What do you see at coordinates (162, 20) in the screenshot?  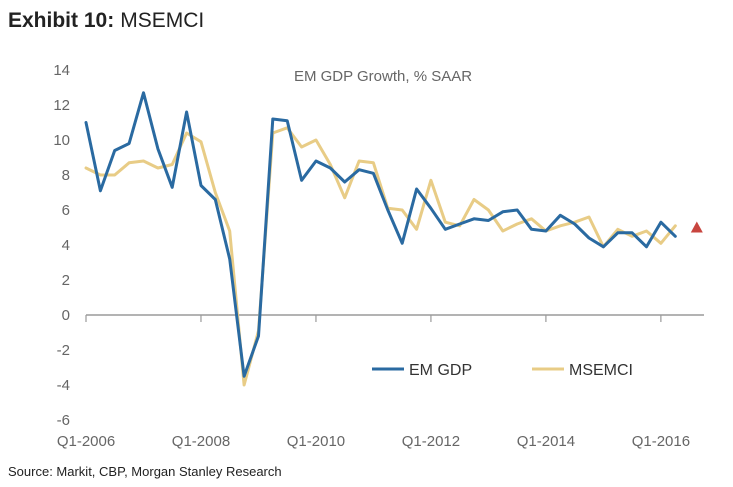 I see `exhibit-name: MSEMCI` at bounding box center [162, 20].